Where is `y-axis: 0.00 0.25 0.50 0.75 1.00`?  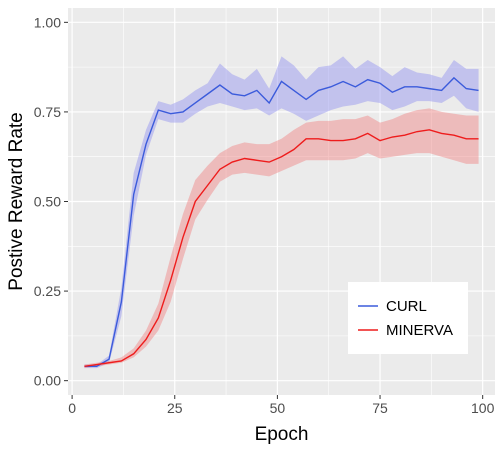
y-axis: 0.00 0.25 0.50 0.75 1.00 is located at coordinates (51, 201).